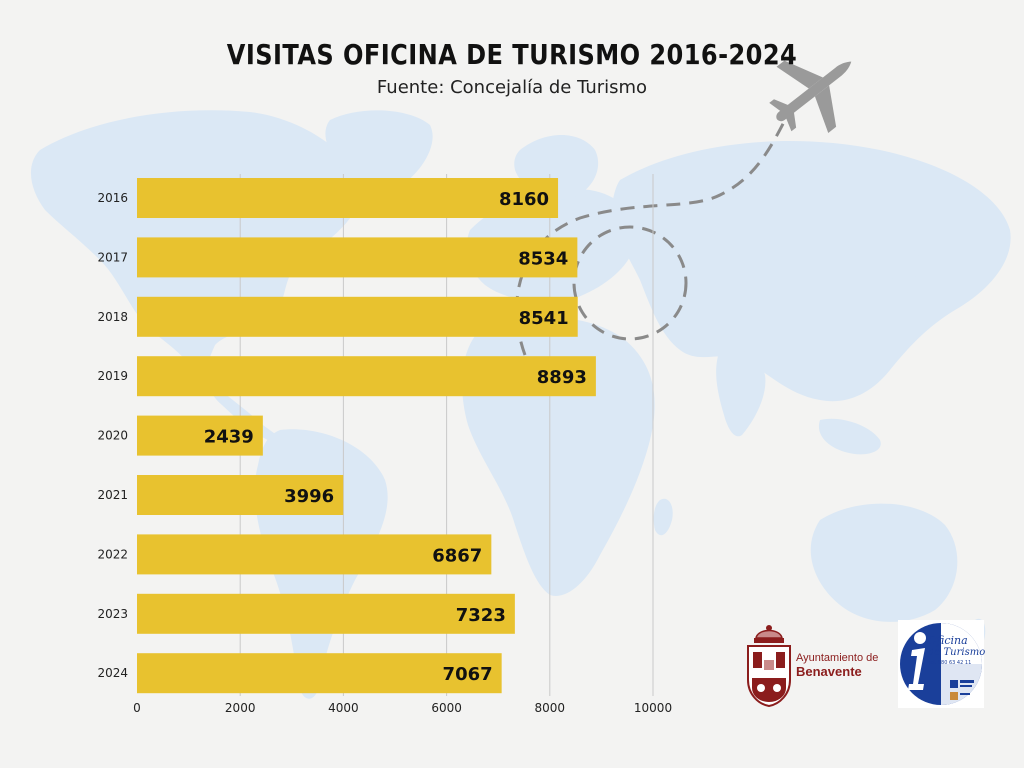 This screenshot has height=768, width=1024. I want to click on x-tick-label: 2000, so click(240, 708).